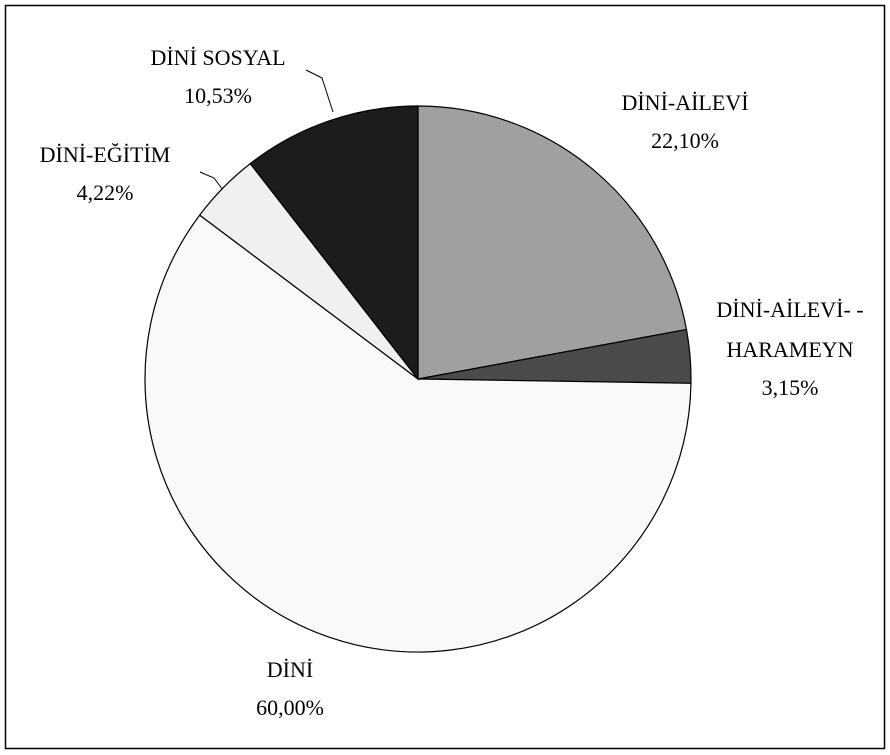 The image size is (890, 755). I want to click on slice-label: DİNİ, so click(290, 669).